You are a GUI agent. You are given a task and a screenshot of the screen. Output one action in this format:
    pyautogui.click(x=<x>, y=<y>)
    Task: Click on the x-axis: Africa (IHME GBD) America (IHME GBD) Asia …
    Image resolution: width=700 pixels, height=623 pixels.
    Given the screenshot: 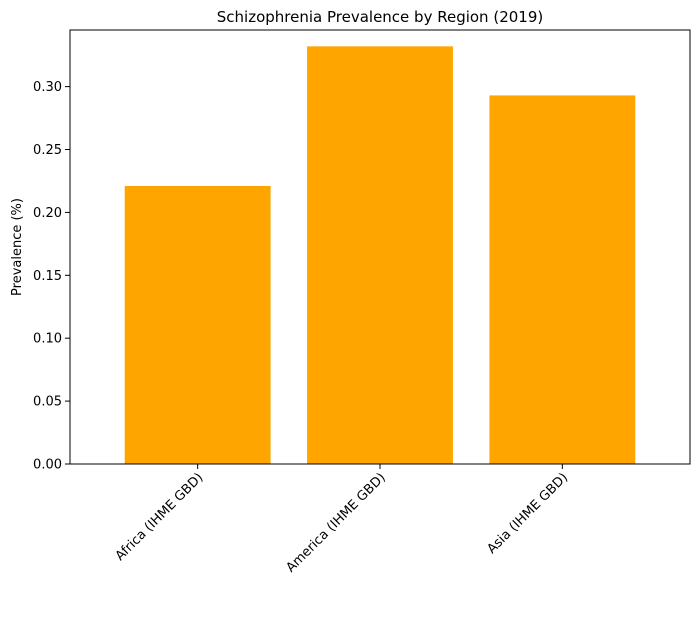 What is the action you would take?
    pyautogui.click(x=342, y=520)
    